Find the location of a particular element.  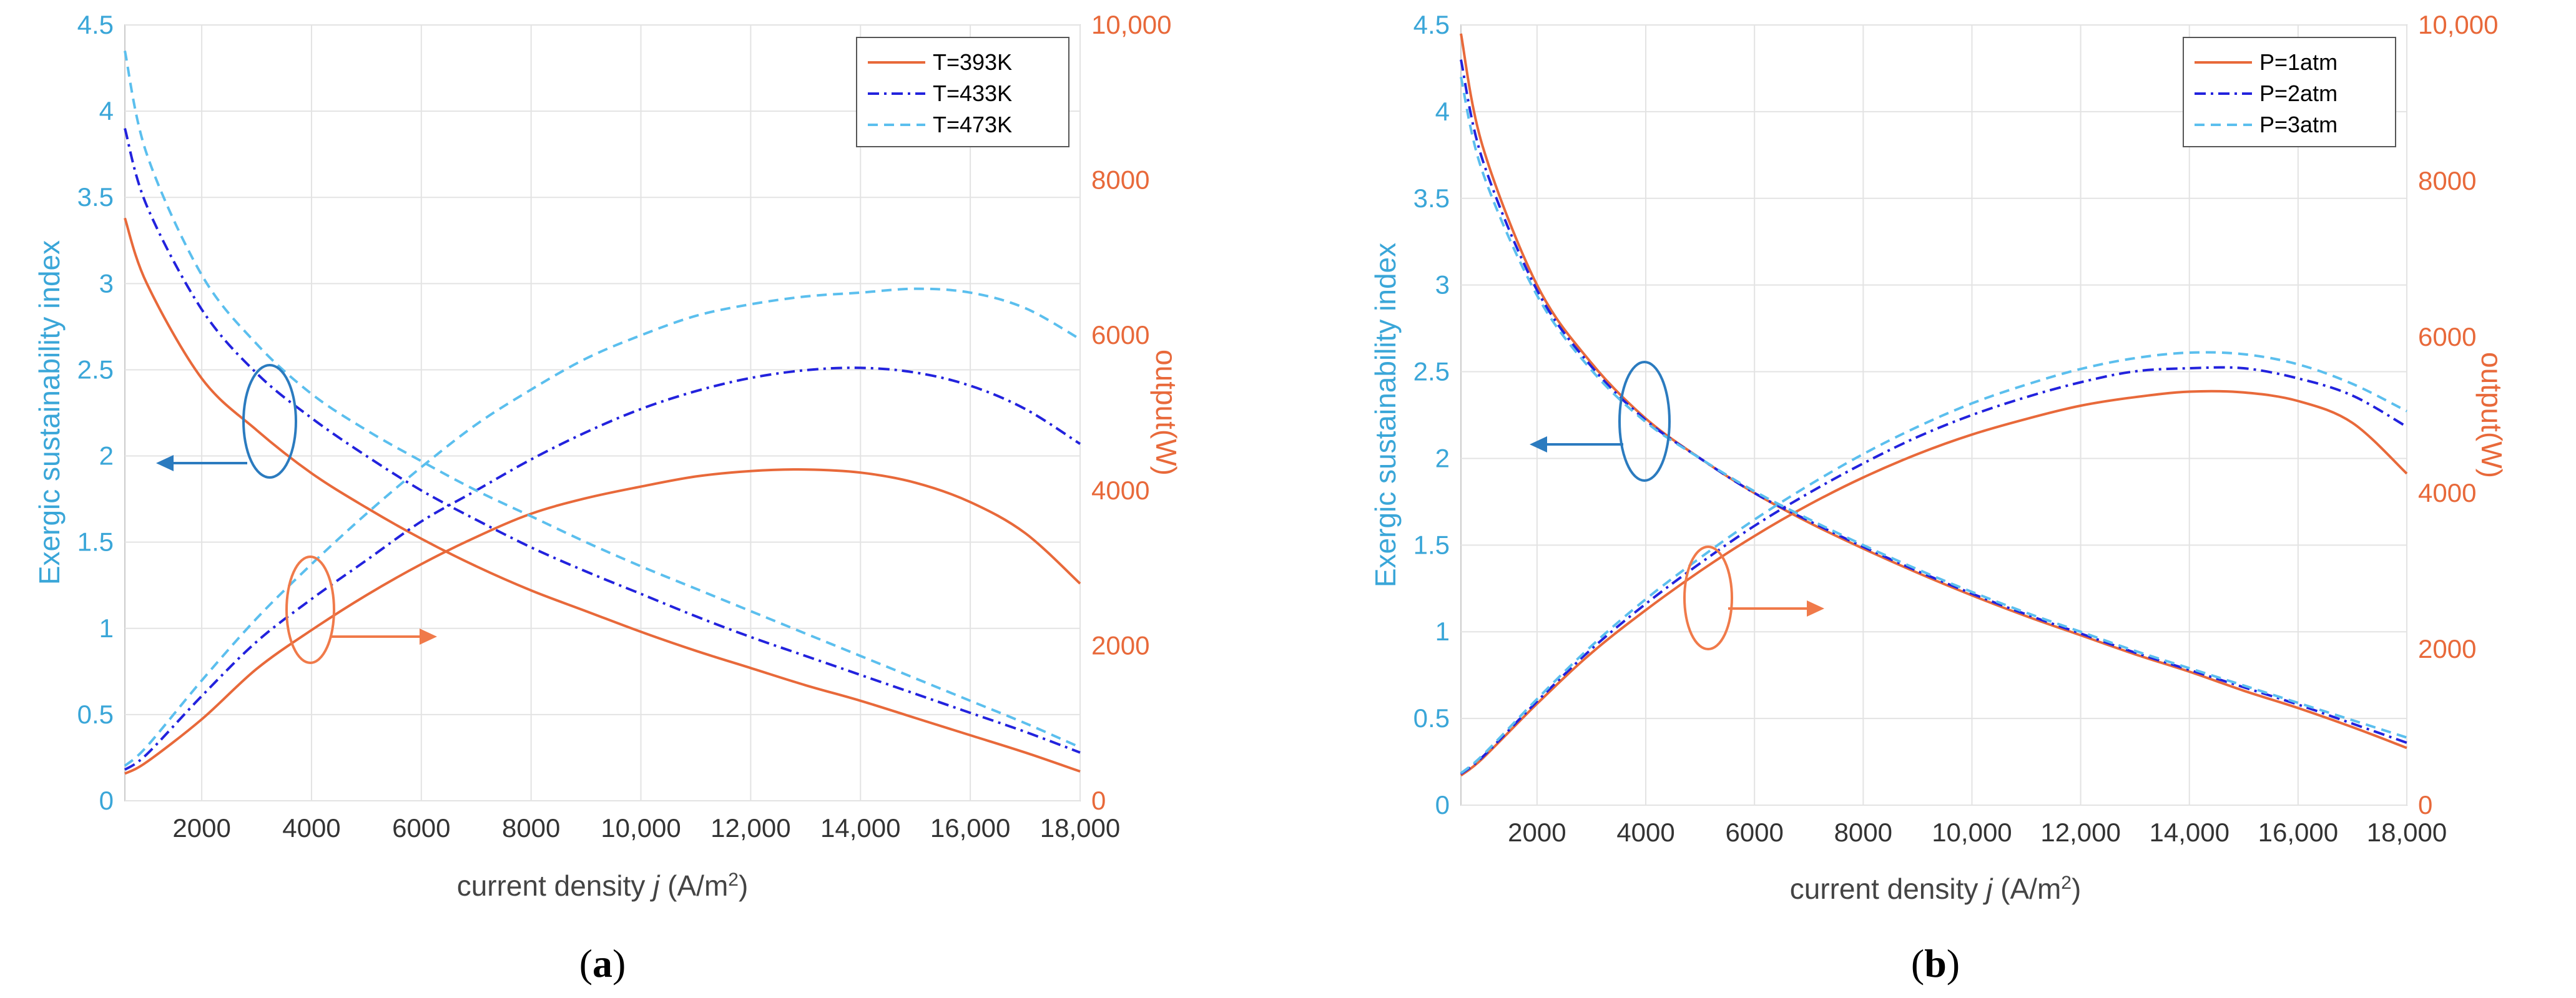

legend-label: T=393K is located at coordinates (972, 62).